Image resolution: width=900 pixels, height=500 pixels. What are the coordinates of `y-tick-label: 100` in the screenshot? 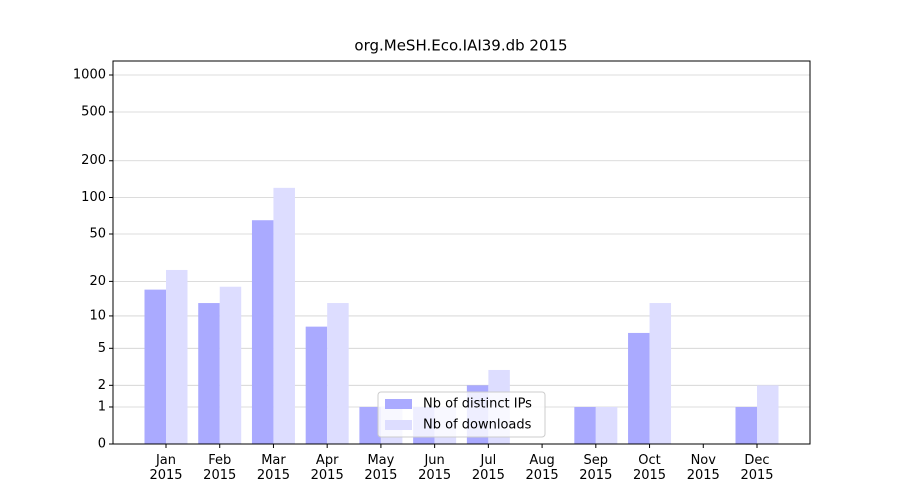 It's located at (93, 197).